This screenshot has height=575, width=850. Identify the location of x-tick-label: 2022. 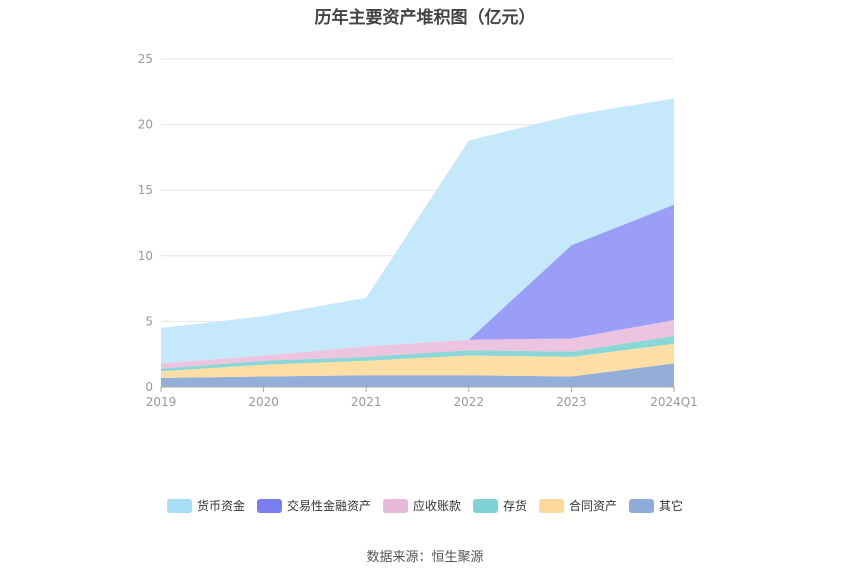
(469, 402).